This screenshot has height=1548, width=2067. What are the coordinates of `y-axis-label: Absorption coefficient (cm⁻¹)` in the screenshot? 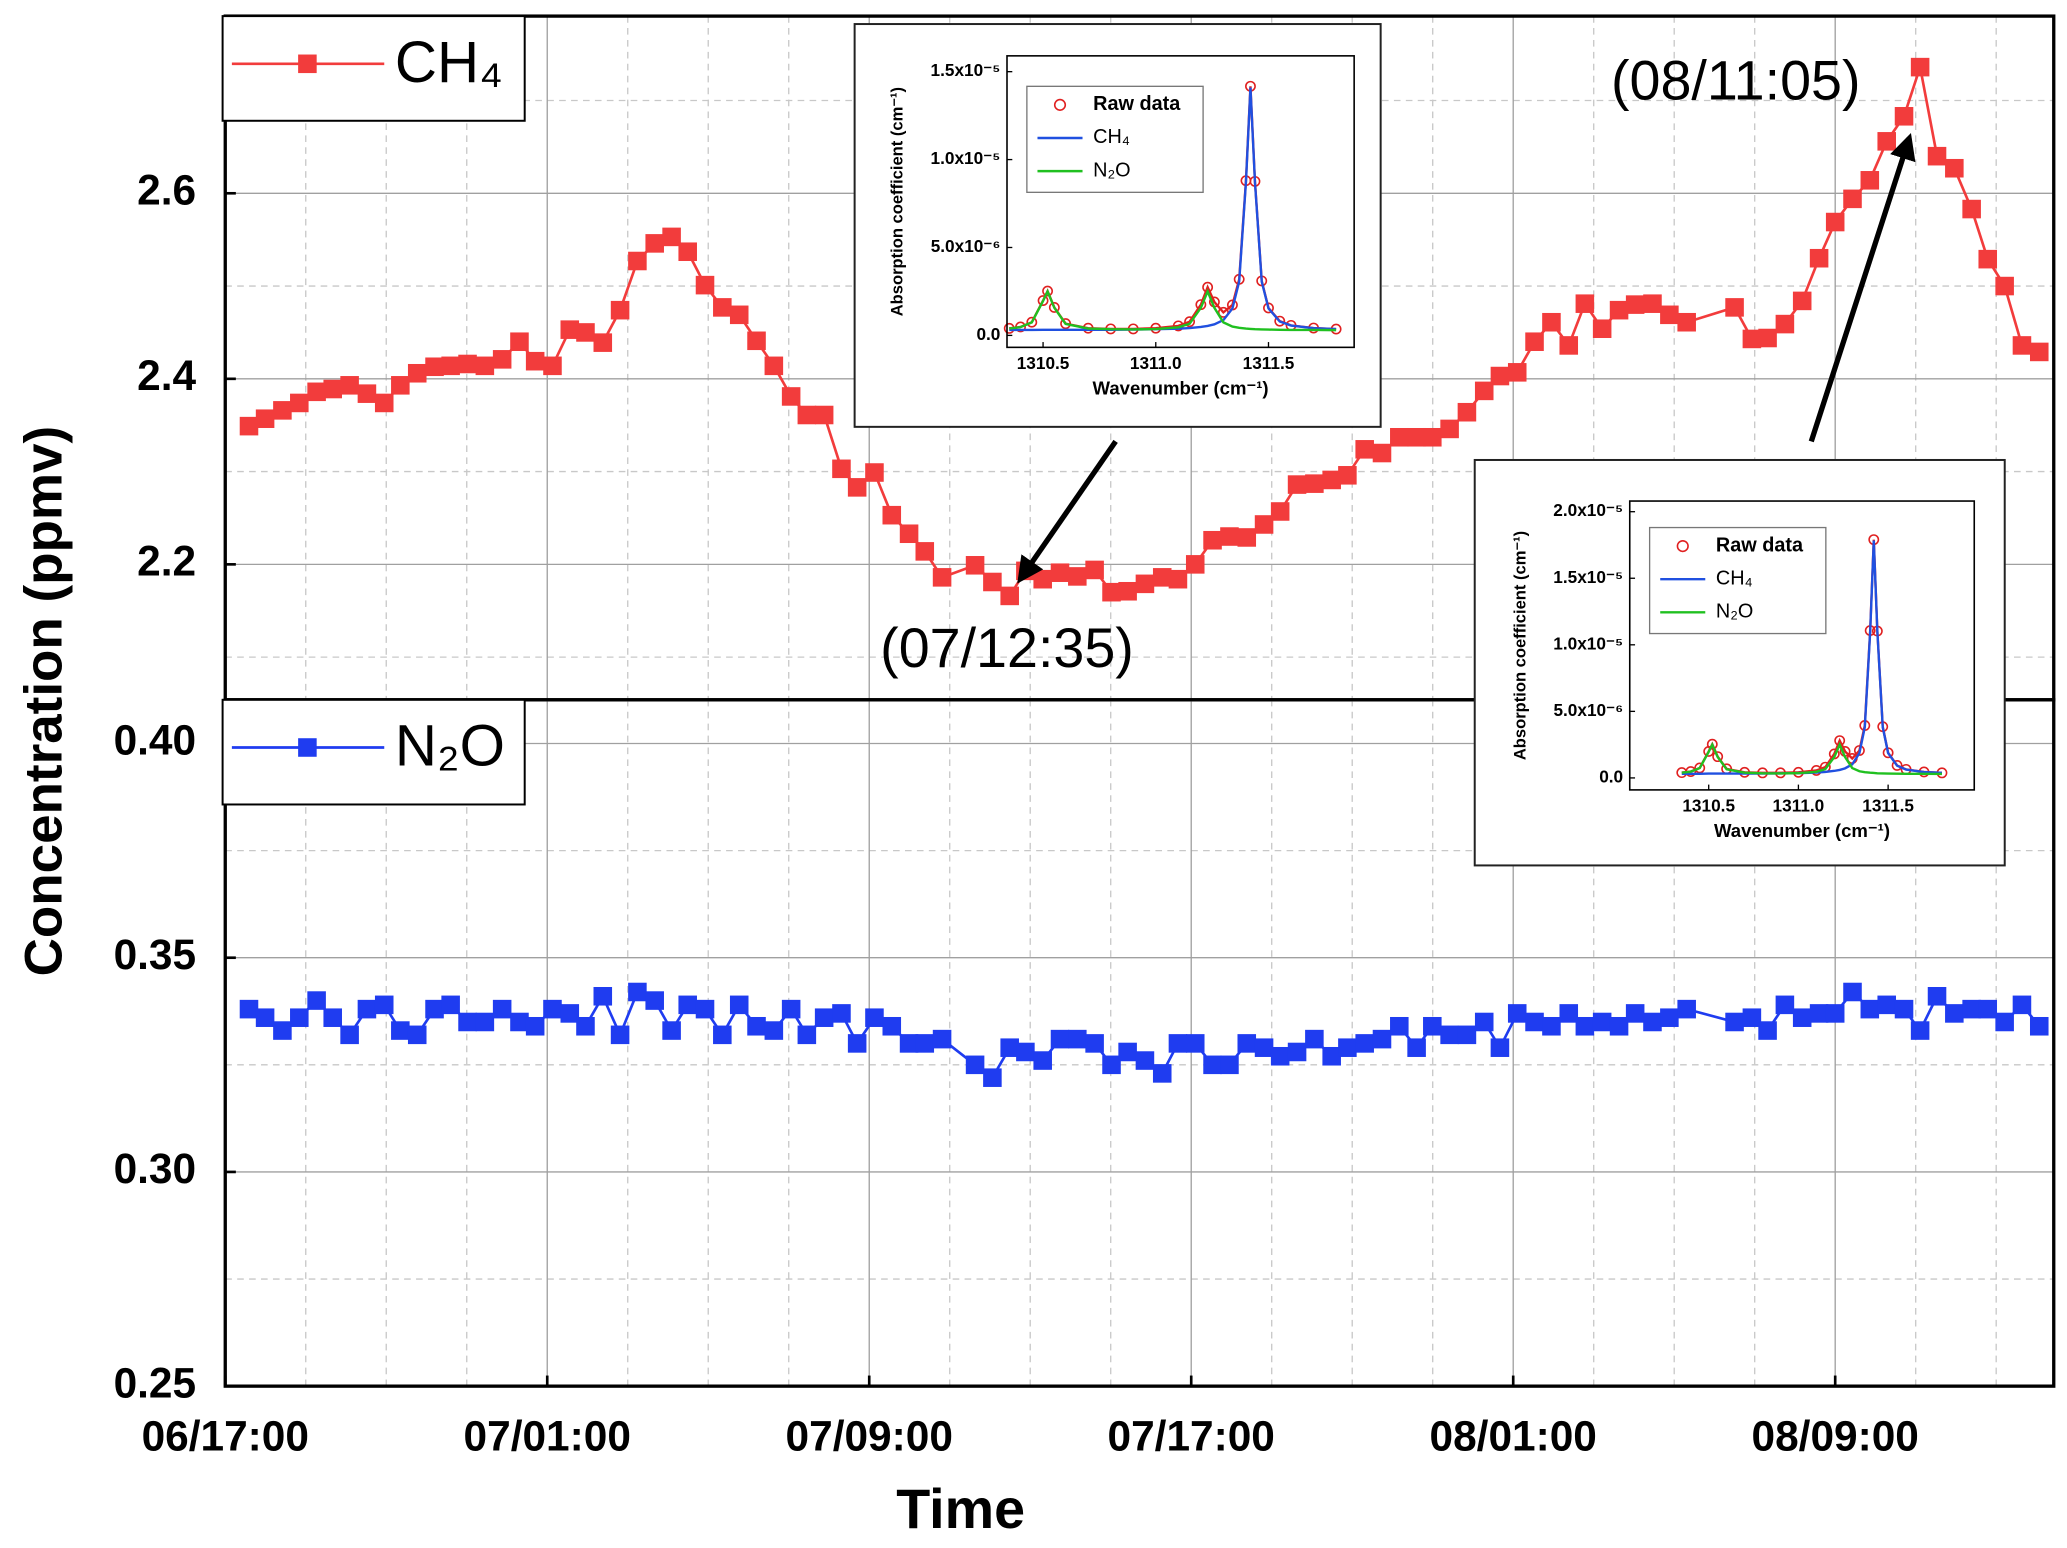 It's located at (1519, 645).